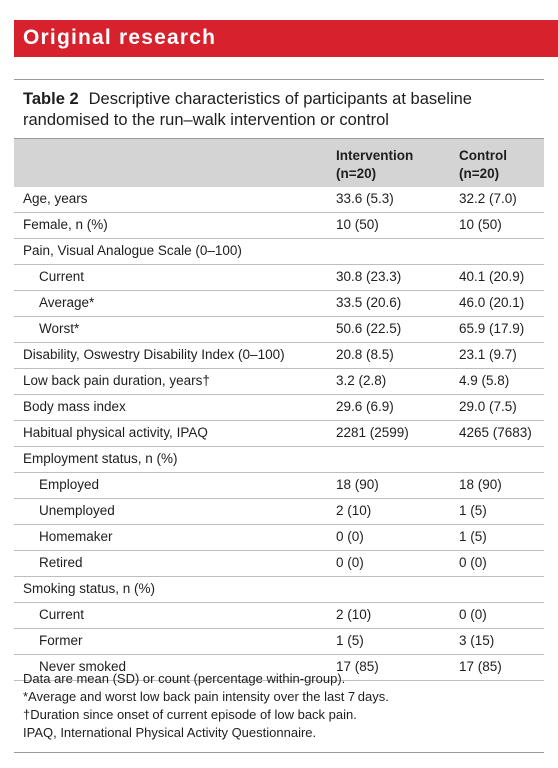 Image resolution: width=558 pixels, height=768 pixels. I want to click on control-value: 23.1 (9.7), so click(488, 354).